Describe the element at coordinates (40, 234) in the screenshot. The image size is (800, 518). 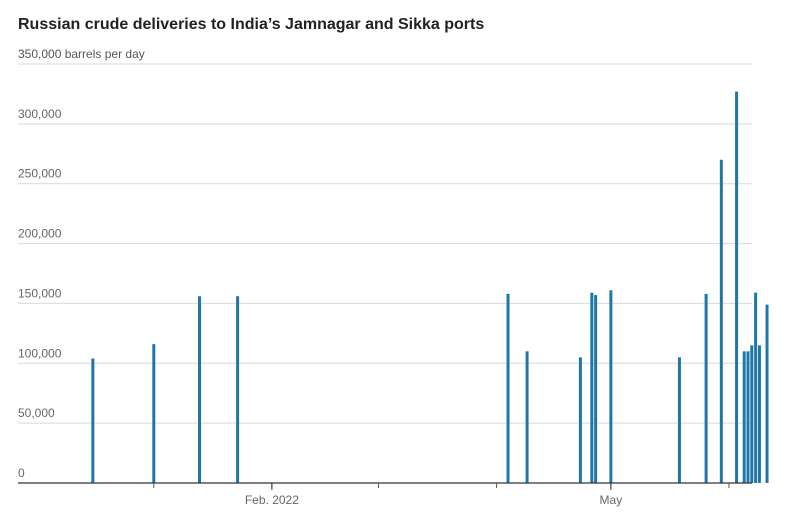
I see `y-tick-label: 200,000` at that location.